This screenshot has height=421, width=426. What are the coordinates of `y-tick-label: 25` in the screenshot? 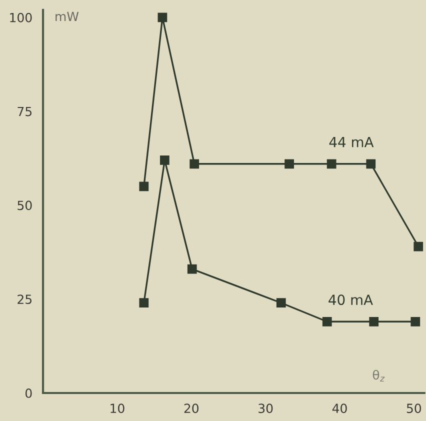 It's located at (25, 299).